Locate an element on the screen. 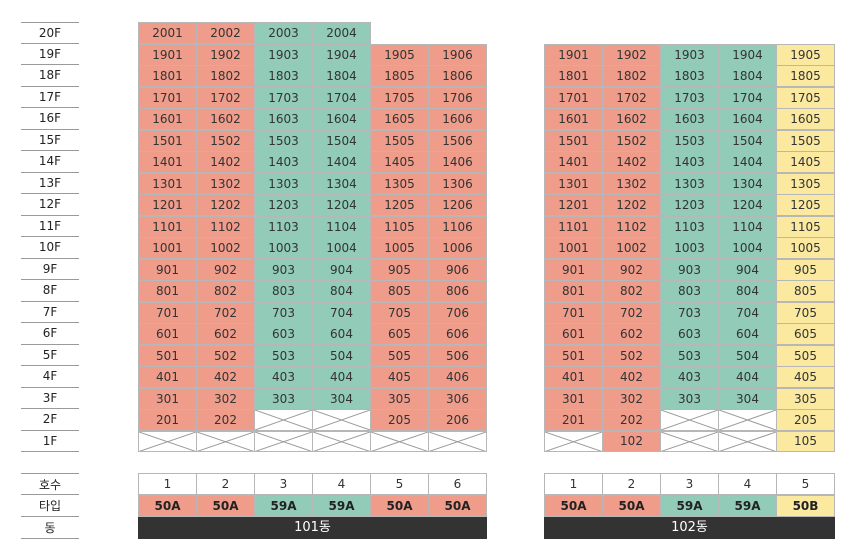  unit-cell: 1506 is located at coordinates (457, 140).